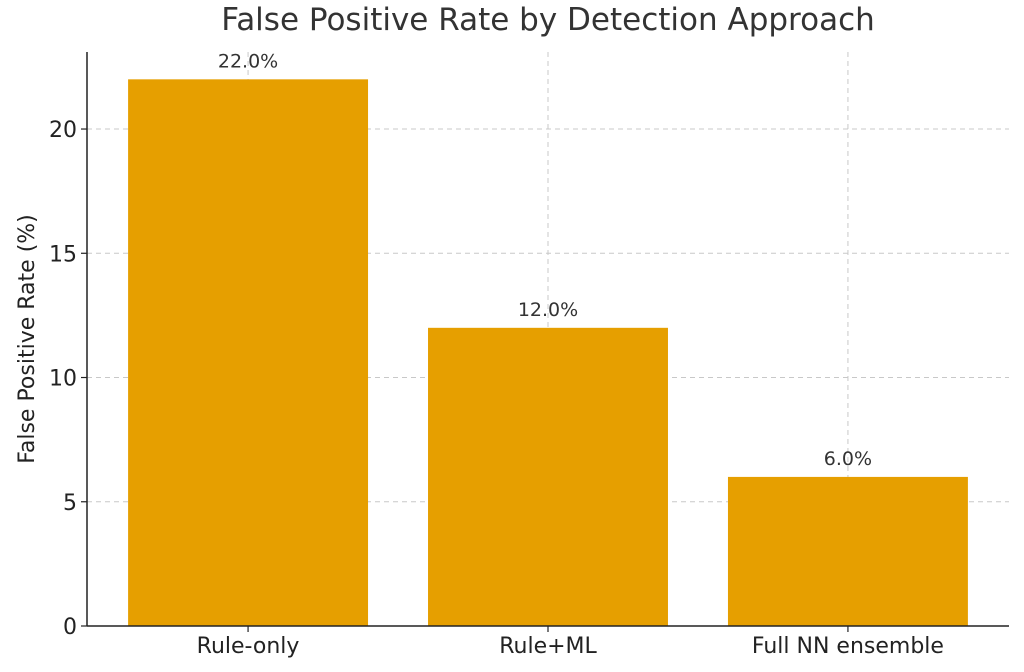 The height and width of the screenshot is (672, 1024). I want to click on y-tick-label: 10, so click(63, 379).